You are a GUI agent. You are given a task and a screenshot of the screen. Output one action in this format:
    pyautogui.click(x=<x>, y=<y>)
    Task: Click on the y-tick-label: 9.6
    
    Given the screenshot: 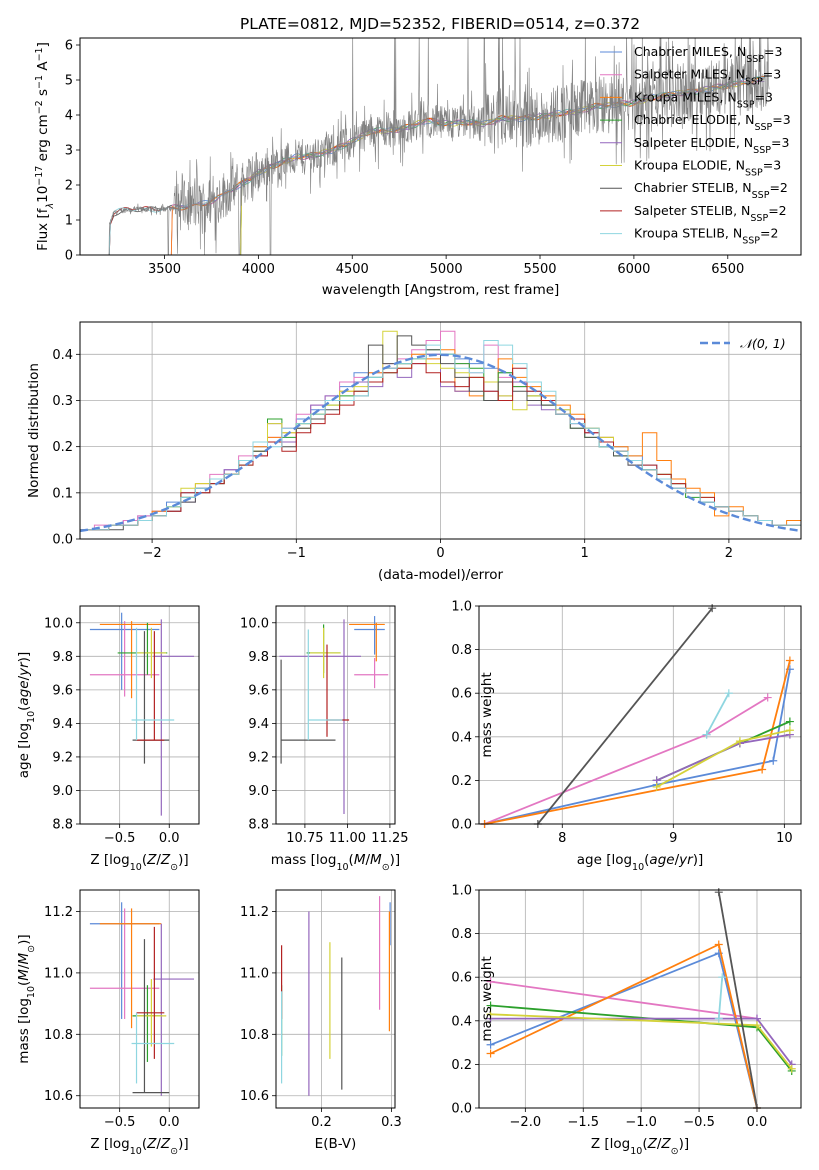 What is the action you would take?
    pyautogui.click(x=62, y=690)
    